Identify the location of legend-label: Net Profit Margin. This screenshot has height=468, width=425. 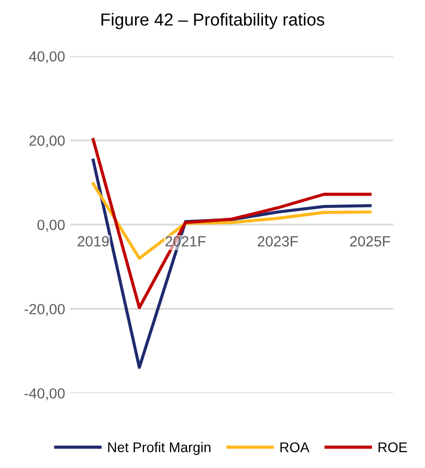
(159, 448).